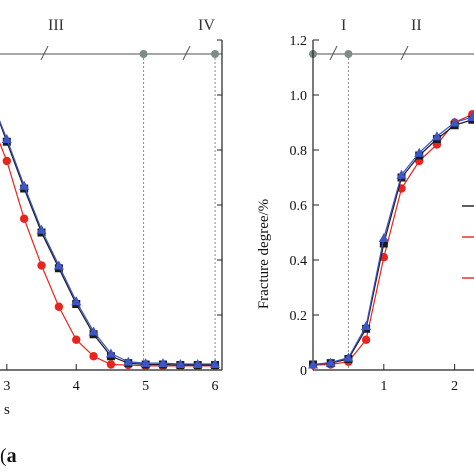  Describe the element at coordinates (383, 386) in the screenshot. I see `right-x-tick-label-0: 1` at that location.